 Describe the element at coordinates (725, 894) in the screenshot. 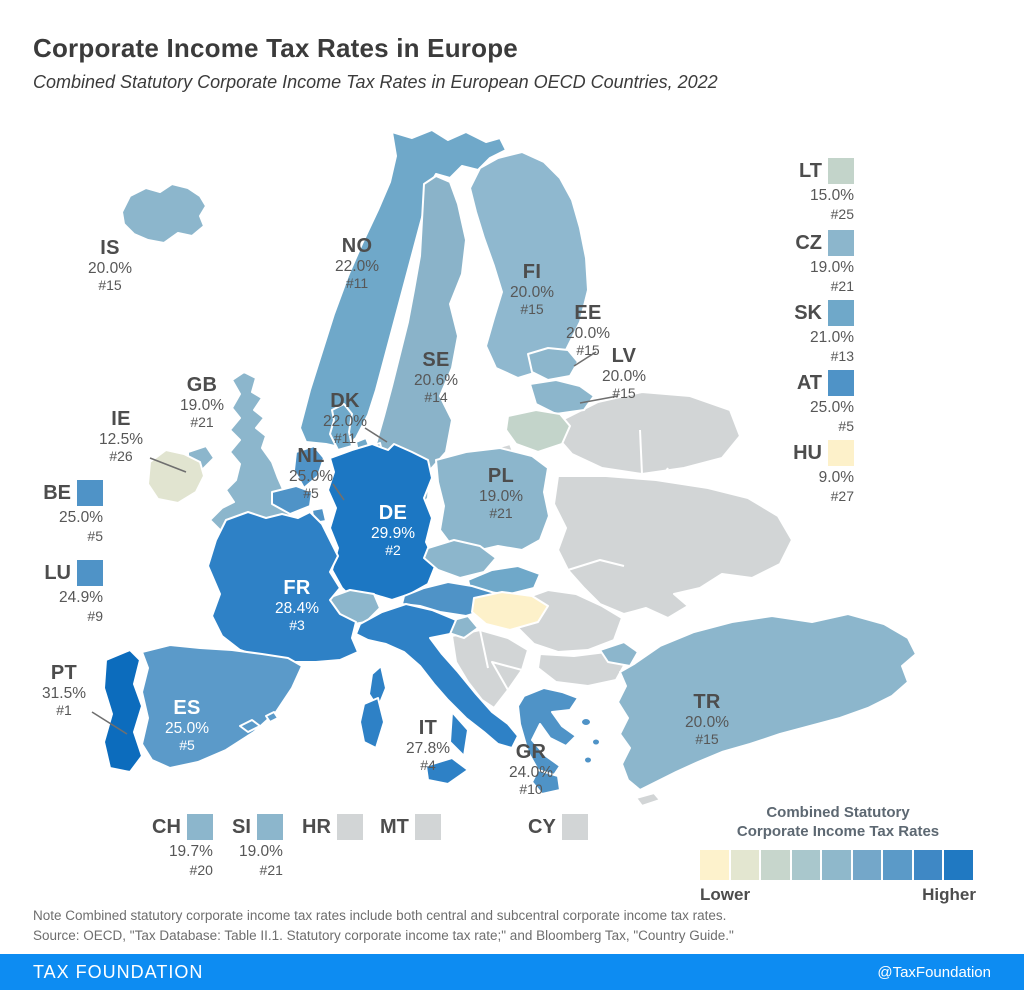

I see `legend-lower-label: Lower` at that location.